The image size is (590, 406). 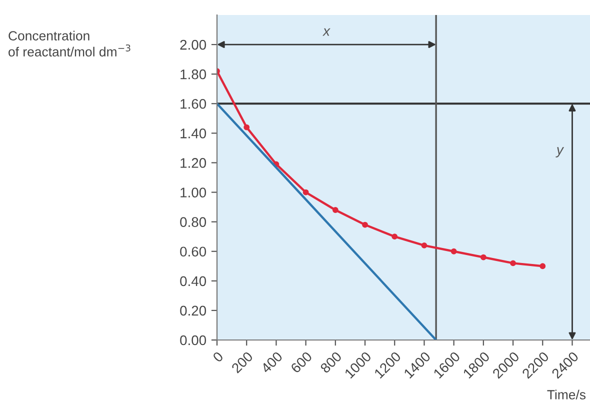 I want to click on x-tick-label: 800, so click(x=331, y=362).